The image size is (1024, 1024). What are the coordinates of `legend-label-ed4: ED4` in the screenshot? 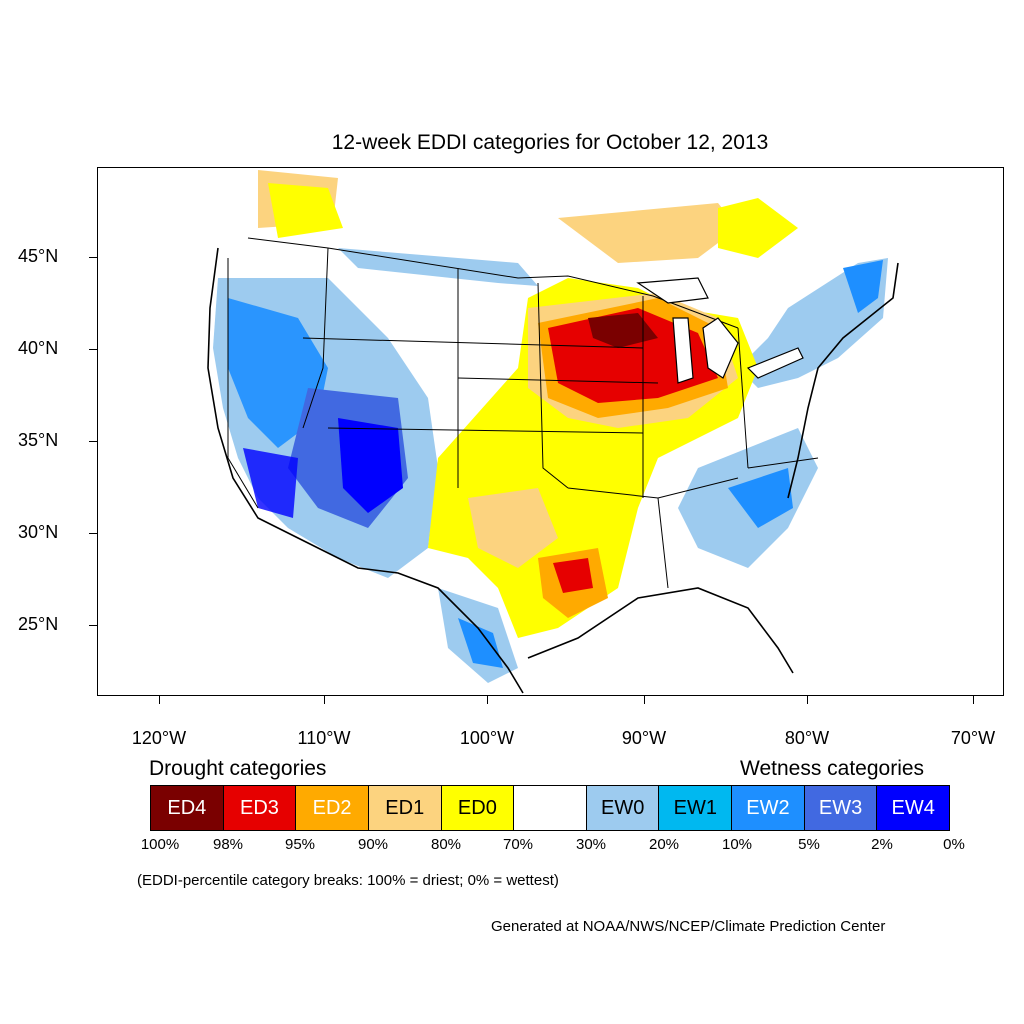 It's located at (187, 807).